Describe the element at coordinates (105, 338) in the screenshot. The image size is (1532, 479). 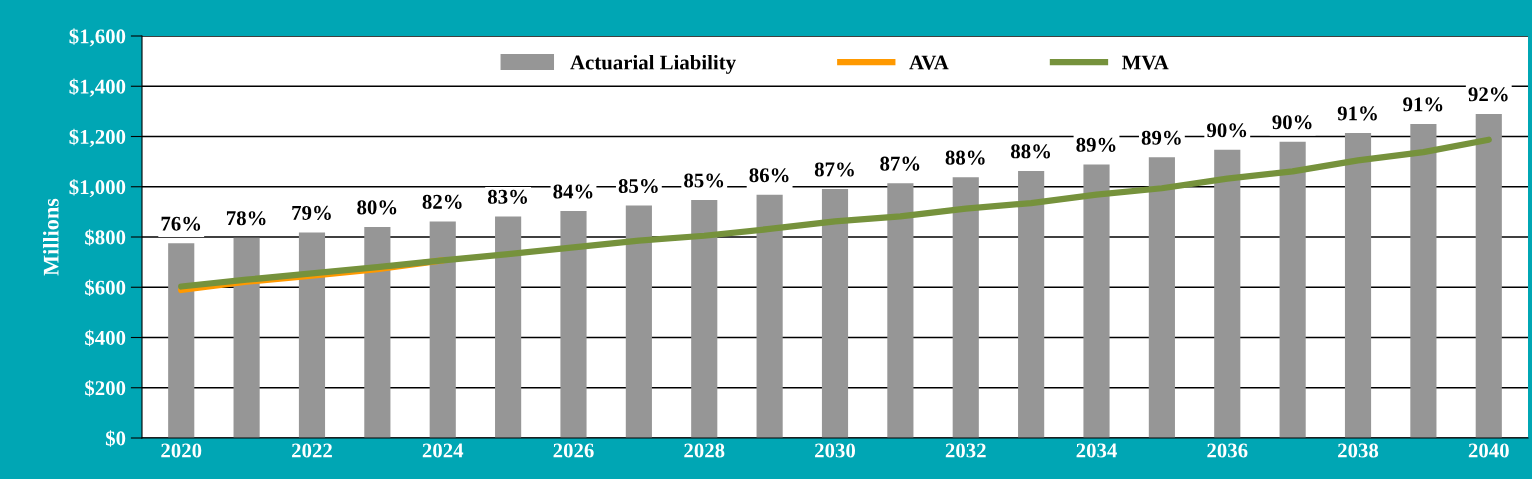
I see `y-tick-label: $400` at that location.